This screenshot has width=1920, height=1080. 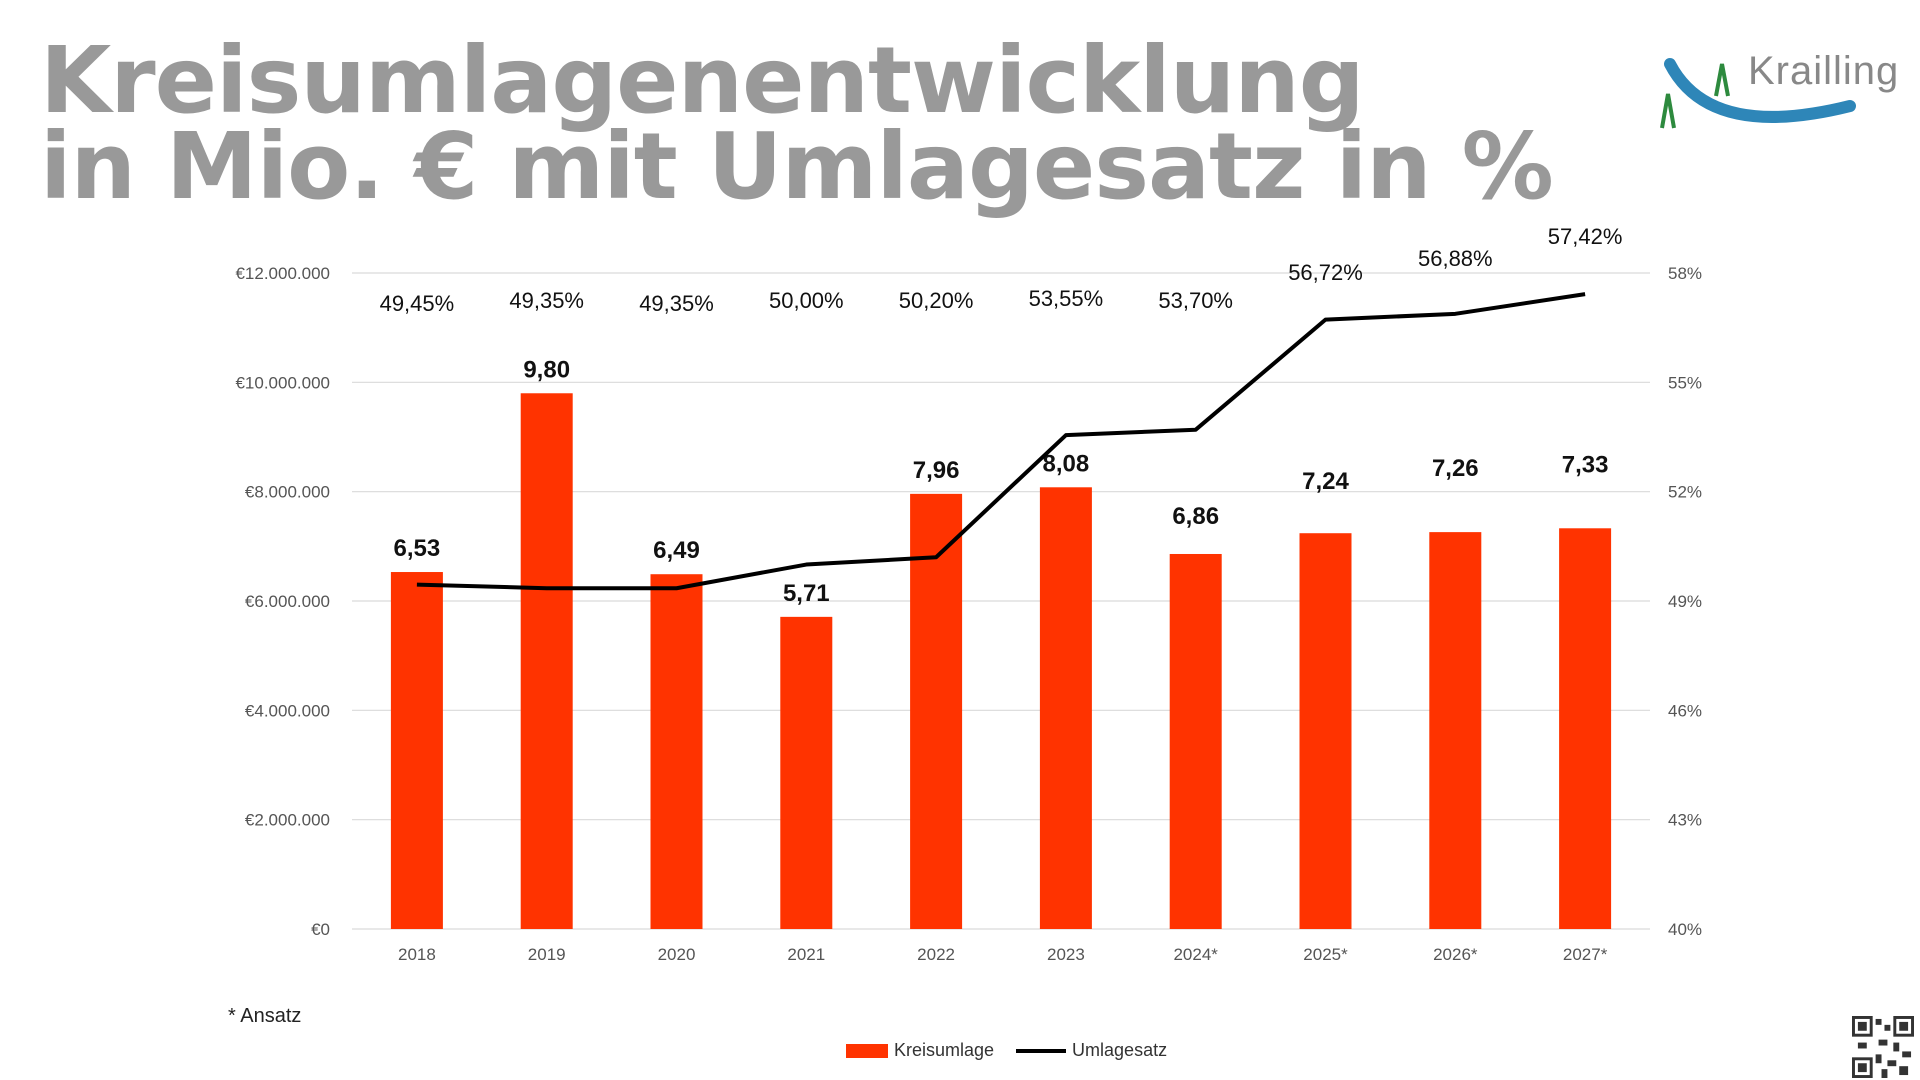 What do you see at coordinates (677, 954) in the screenshot?
I see `x-tick-label: 2020` at bounding box center [677, 954].